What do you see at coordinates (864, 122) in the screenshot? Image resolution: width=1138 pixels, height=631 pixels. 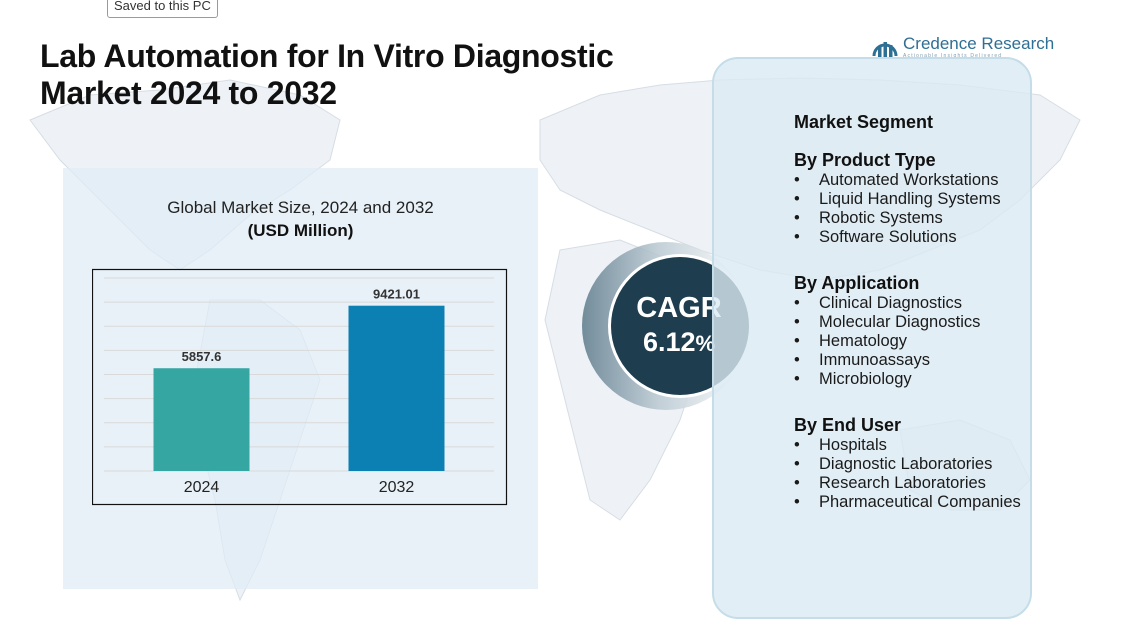 I see `market-segment-heading: Market Segment` at bounding box center [864, 122].